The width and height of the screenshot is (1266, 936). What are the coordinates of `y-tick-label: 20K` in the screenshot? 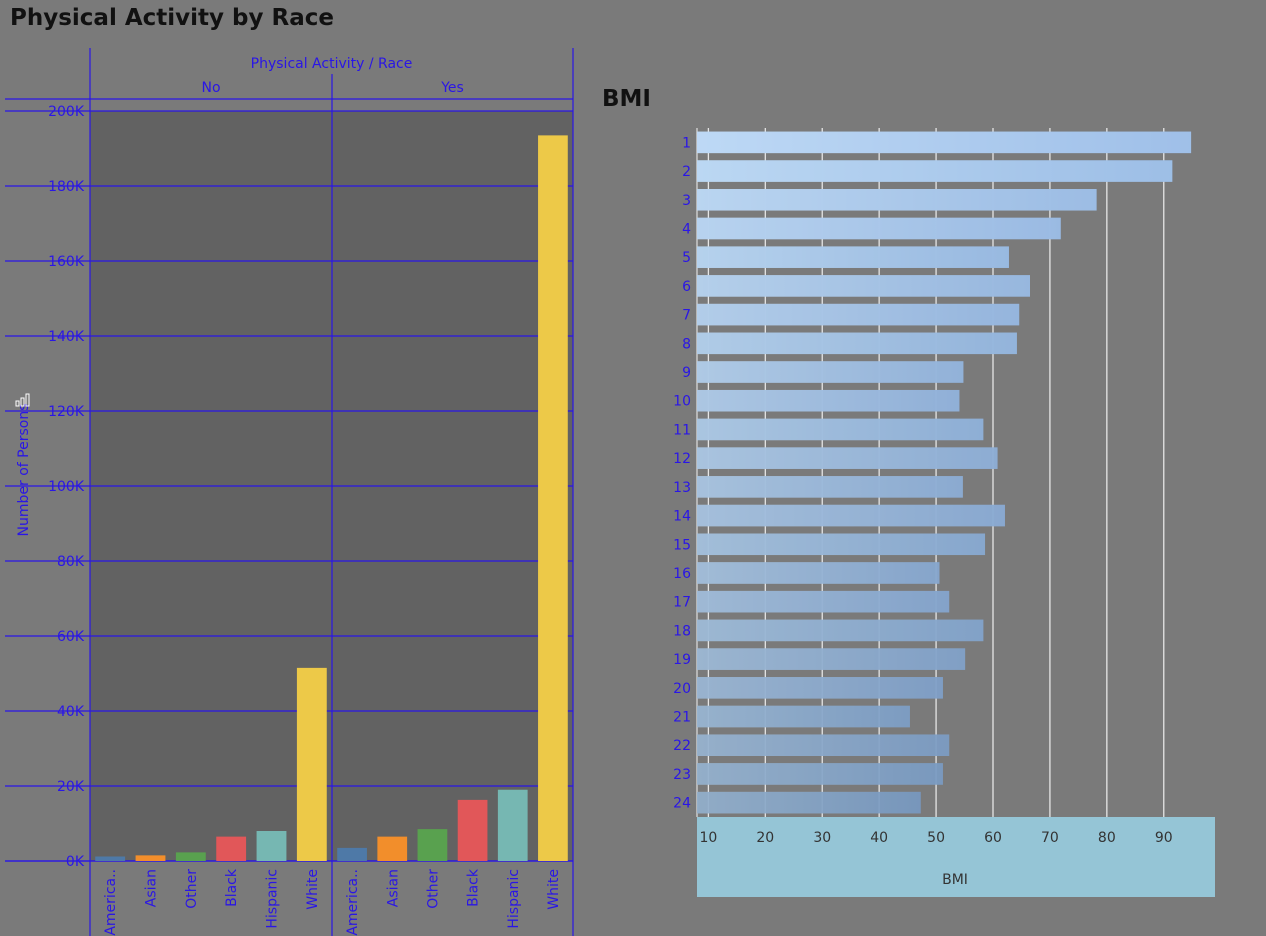 It's located at (71, 787).